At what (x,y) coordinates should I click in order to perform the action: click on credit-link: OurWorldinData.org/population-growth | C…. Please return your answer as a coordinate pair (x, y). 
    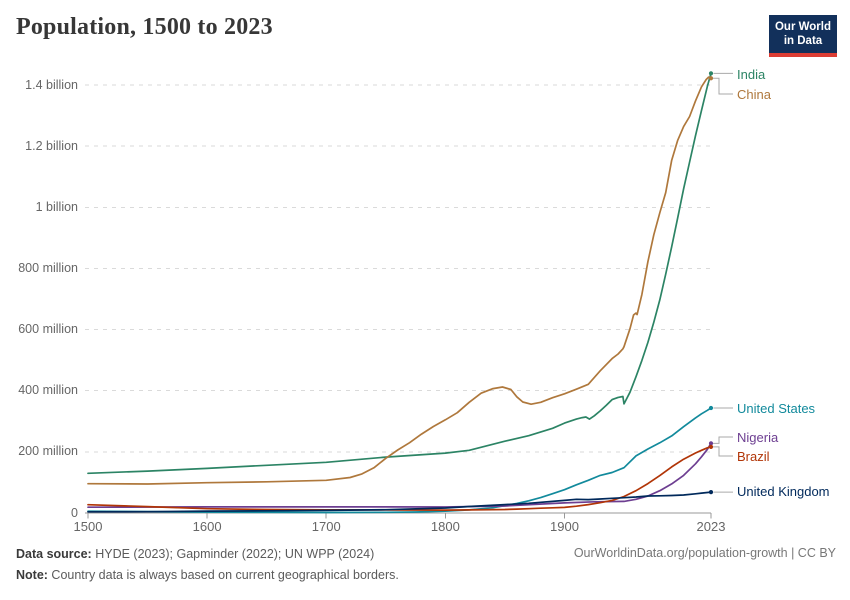
    Looking at the image, I should click on (704, 553).